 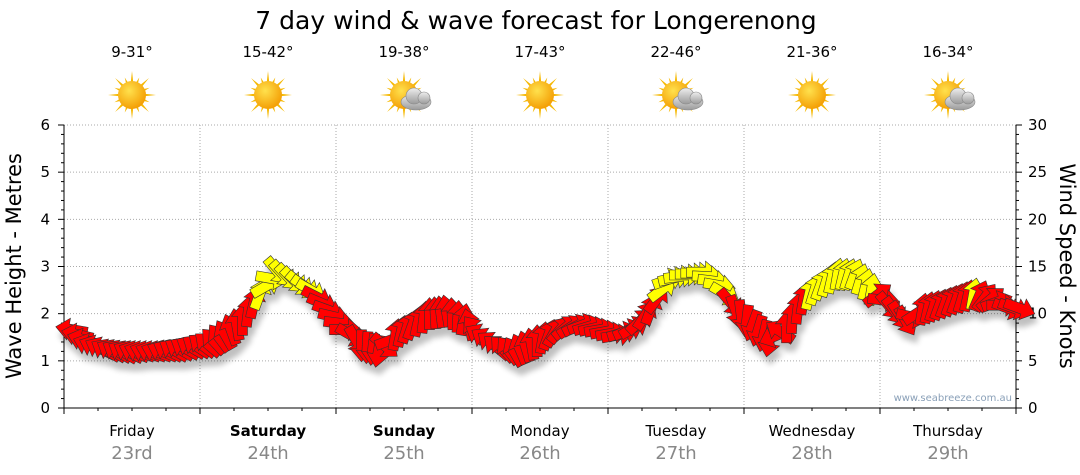 I want to click on day-temperature: 17-43°, so click(x=539, y=52).